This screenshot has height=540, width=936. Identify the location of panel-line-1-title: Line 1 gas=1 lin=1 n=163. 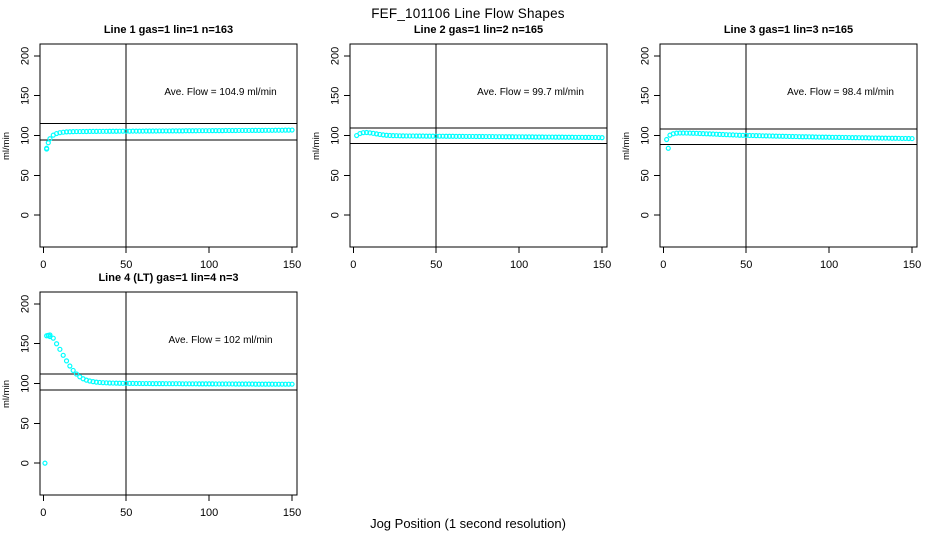
(168, 30).